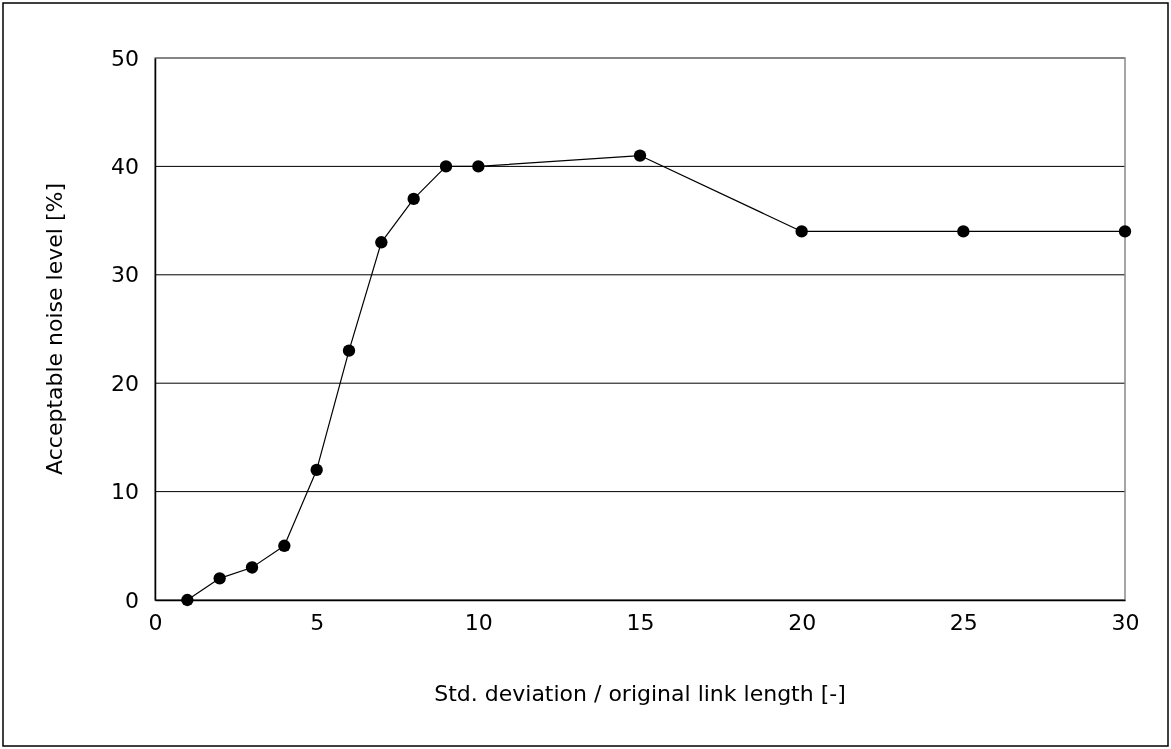 The height and width of the screenshot is (749, 1171). What do you see at coordinates (802, 622) in the screenshot?
I see `x-tick-label: 20` at bounding box center [802, 622].